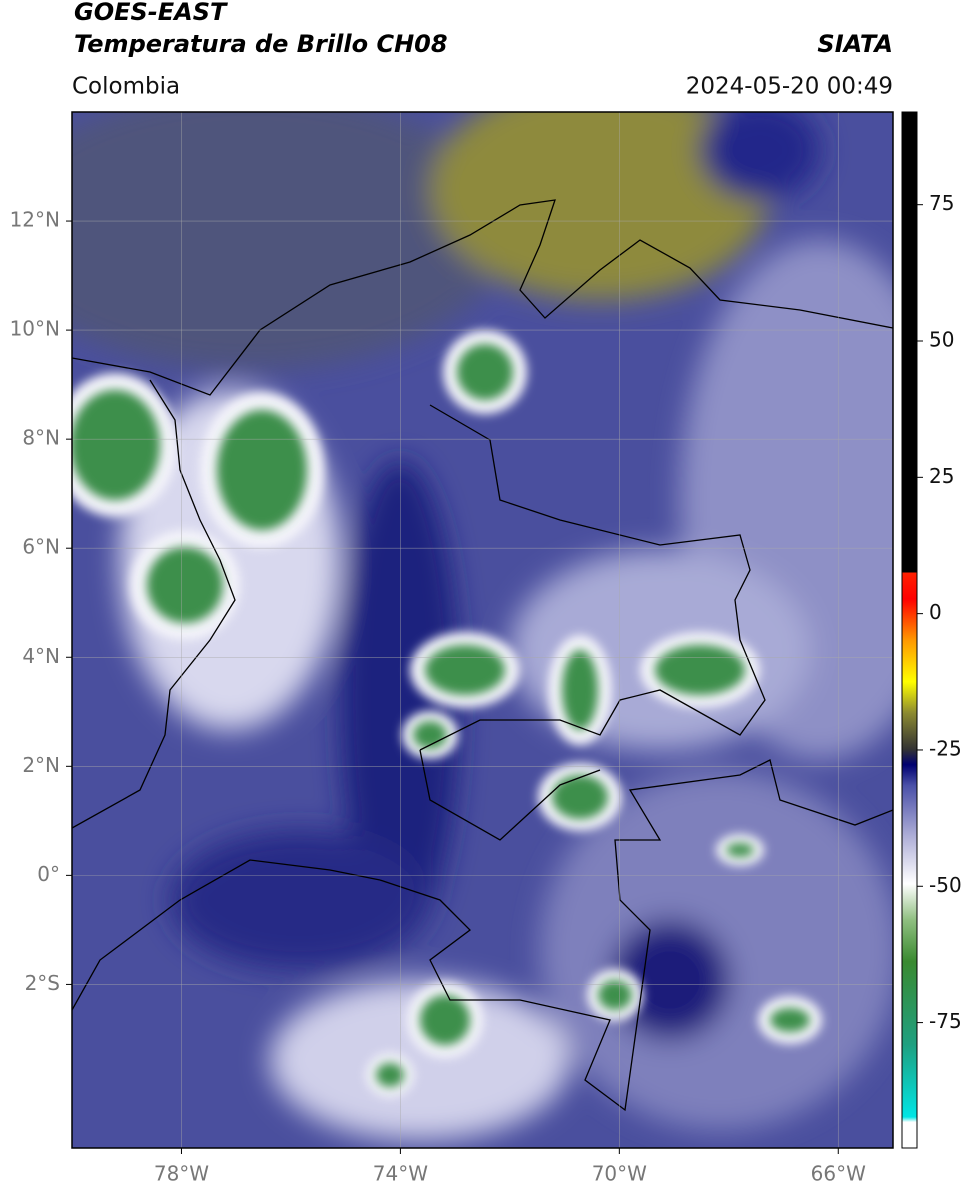  What do you see at coordinates (838, 1174) in the screenshot?
I see `lon-tick-label: 66°W` at bounding box center [838, 1174].